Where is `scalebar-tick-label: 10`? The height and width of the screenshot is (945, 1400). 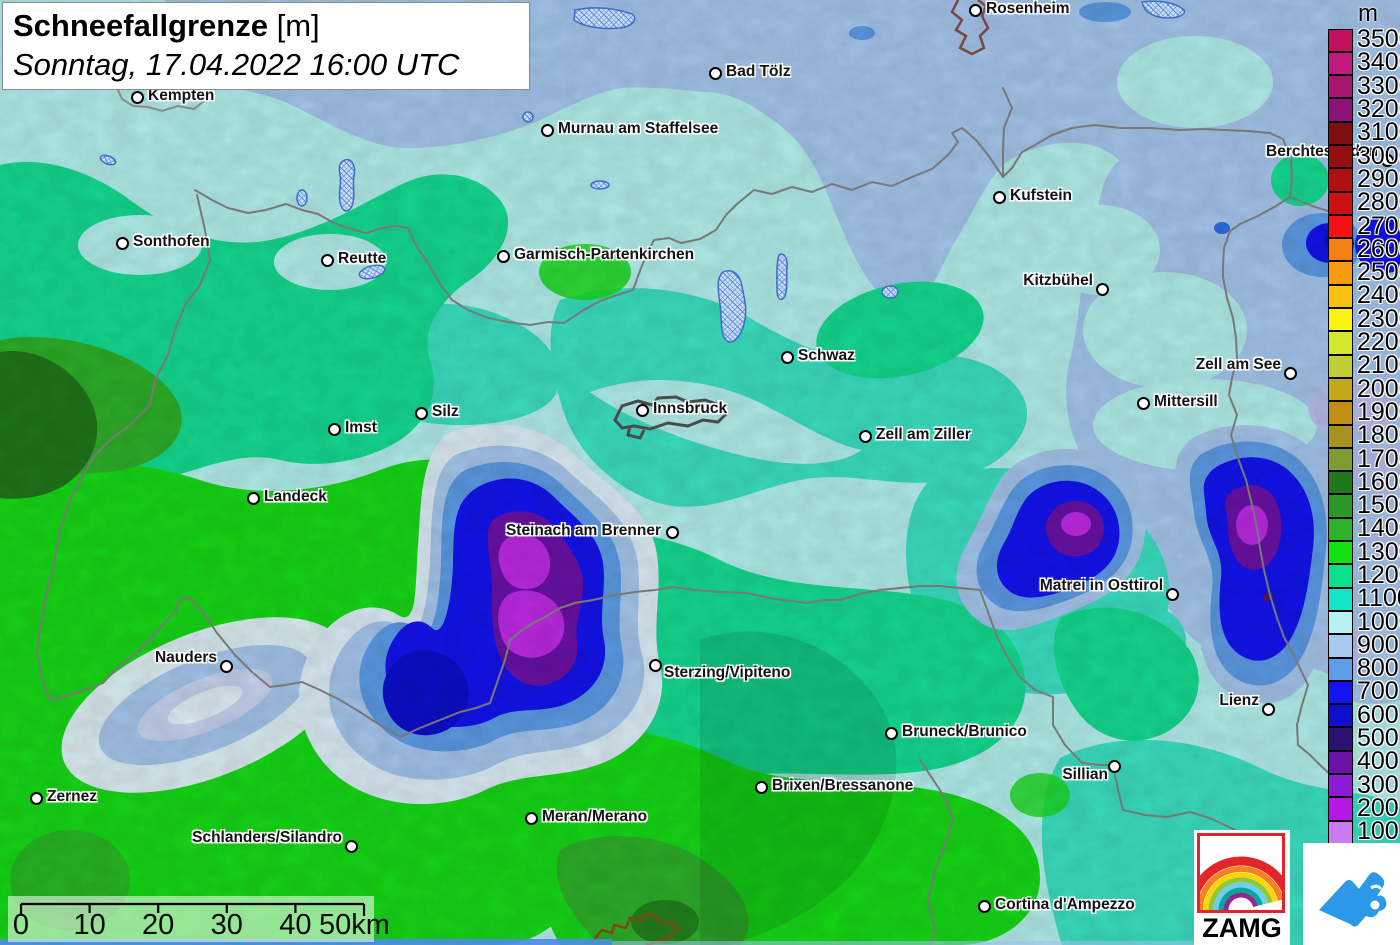 scalebar-tick-label: 10 is located at coordinates (89, 925).